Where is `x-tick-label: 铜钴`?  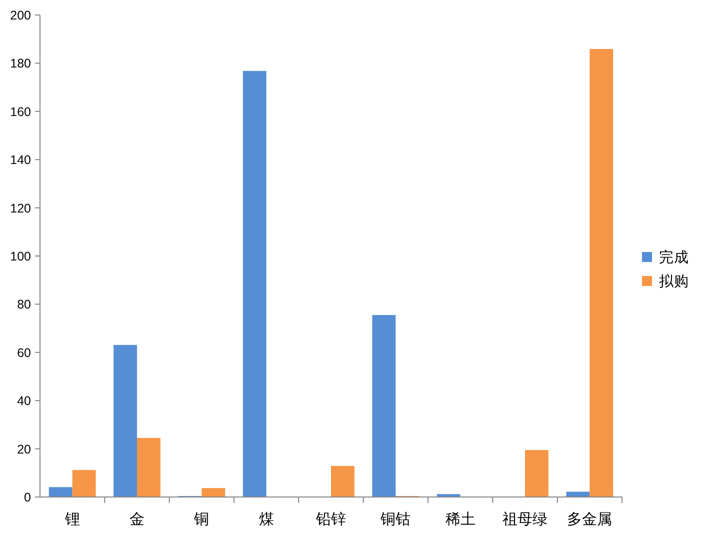
x-tick-label: 铜钴 is located at coordinates (395, 519).